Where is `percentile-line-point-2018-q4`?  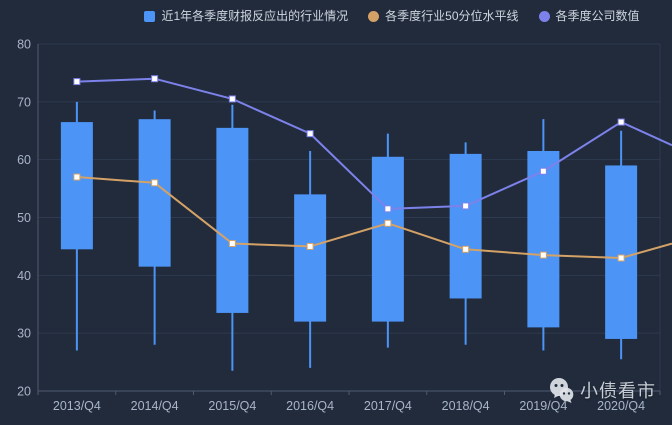 percentile-line-point-2018-q4 is located at coordinates (466, 249).